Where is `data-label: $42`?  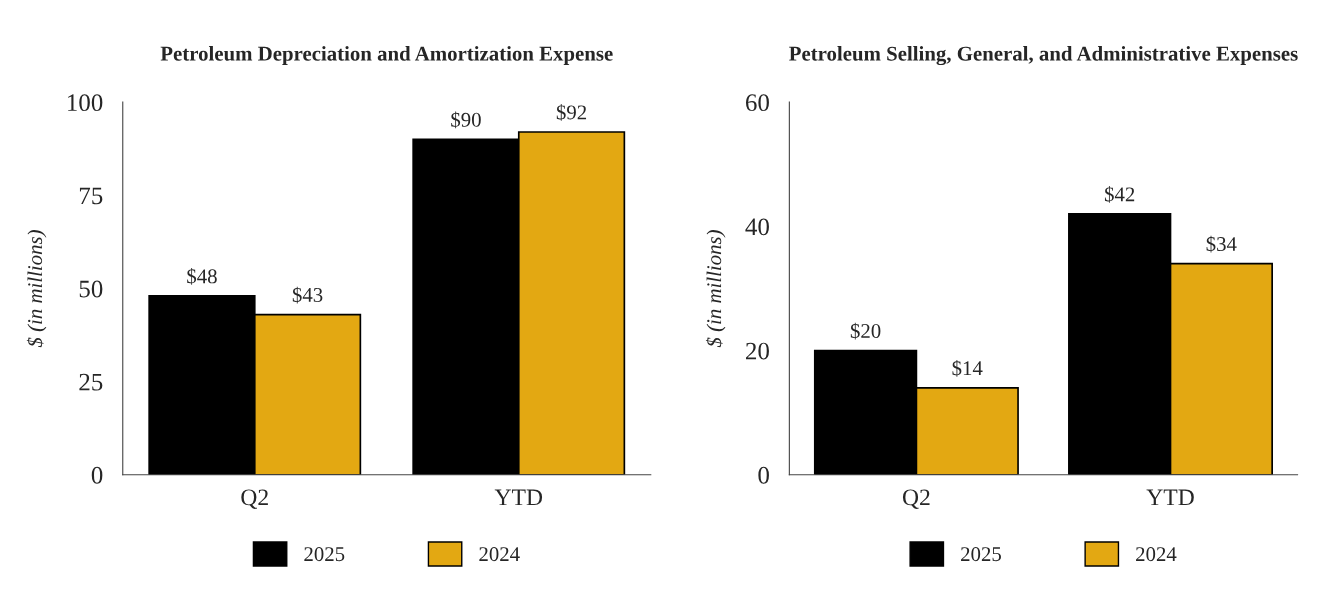
data-label: $42 is located at coordinates (1119, 194).